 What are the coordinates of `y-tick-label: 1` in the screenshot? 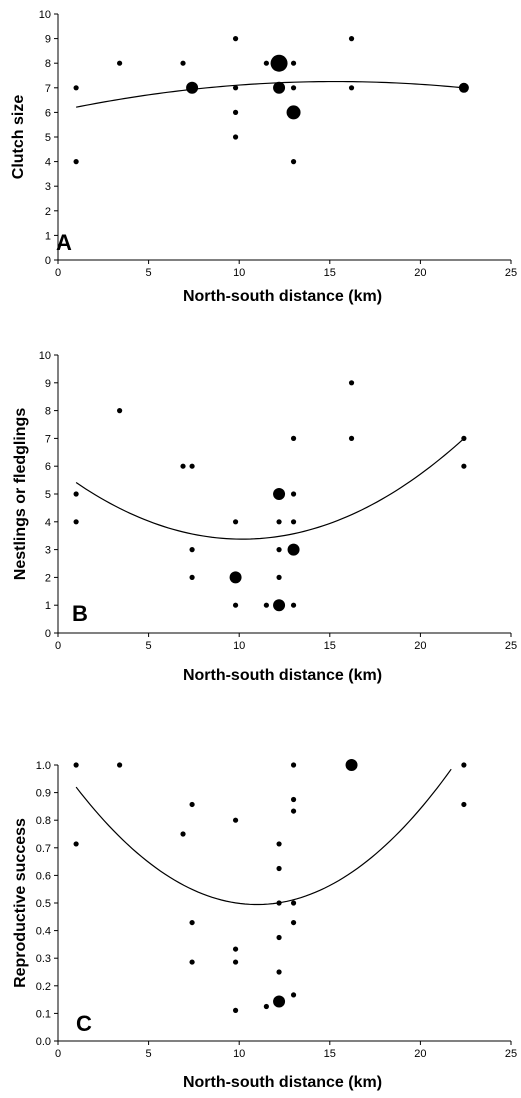 It's located at (48, 606).